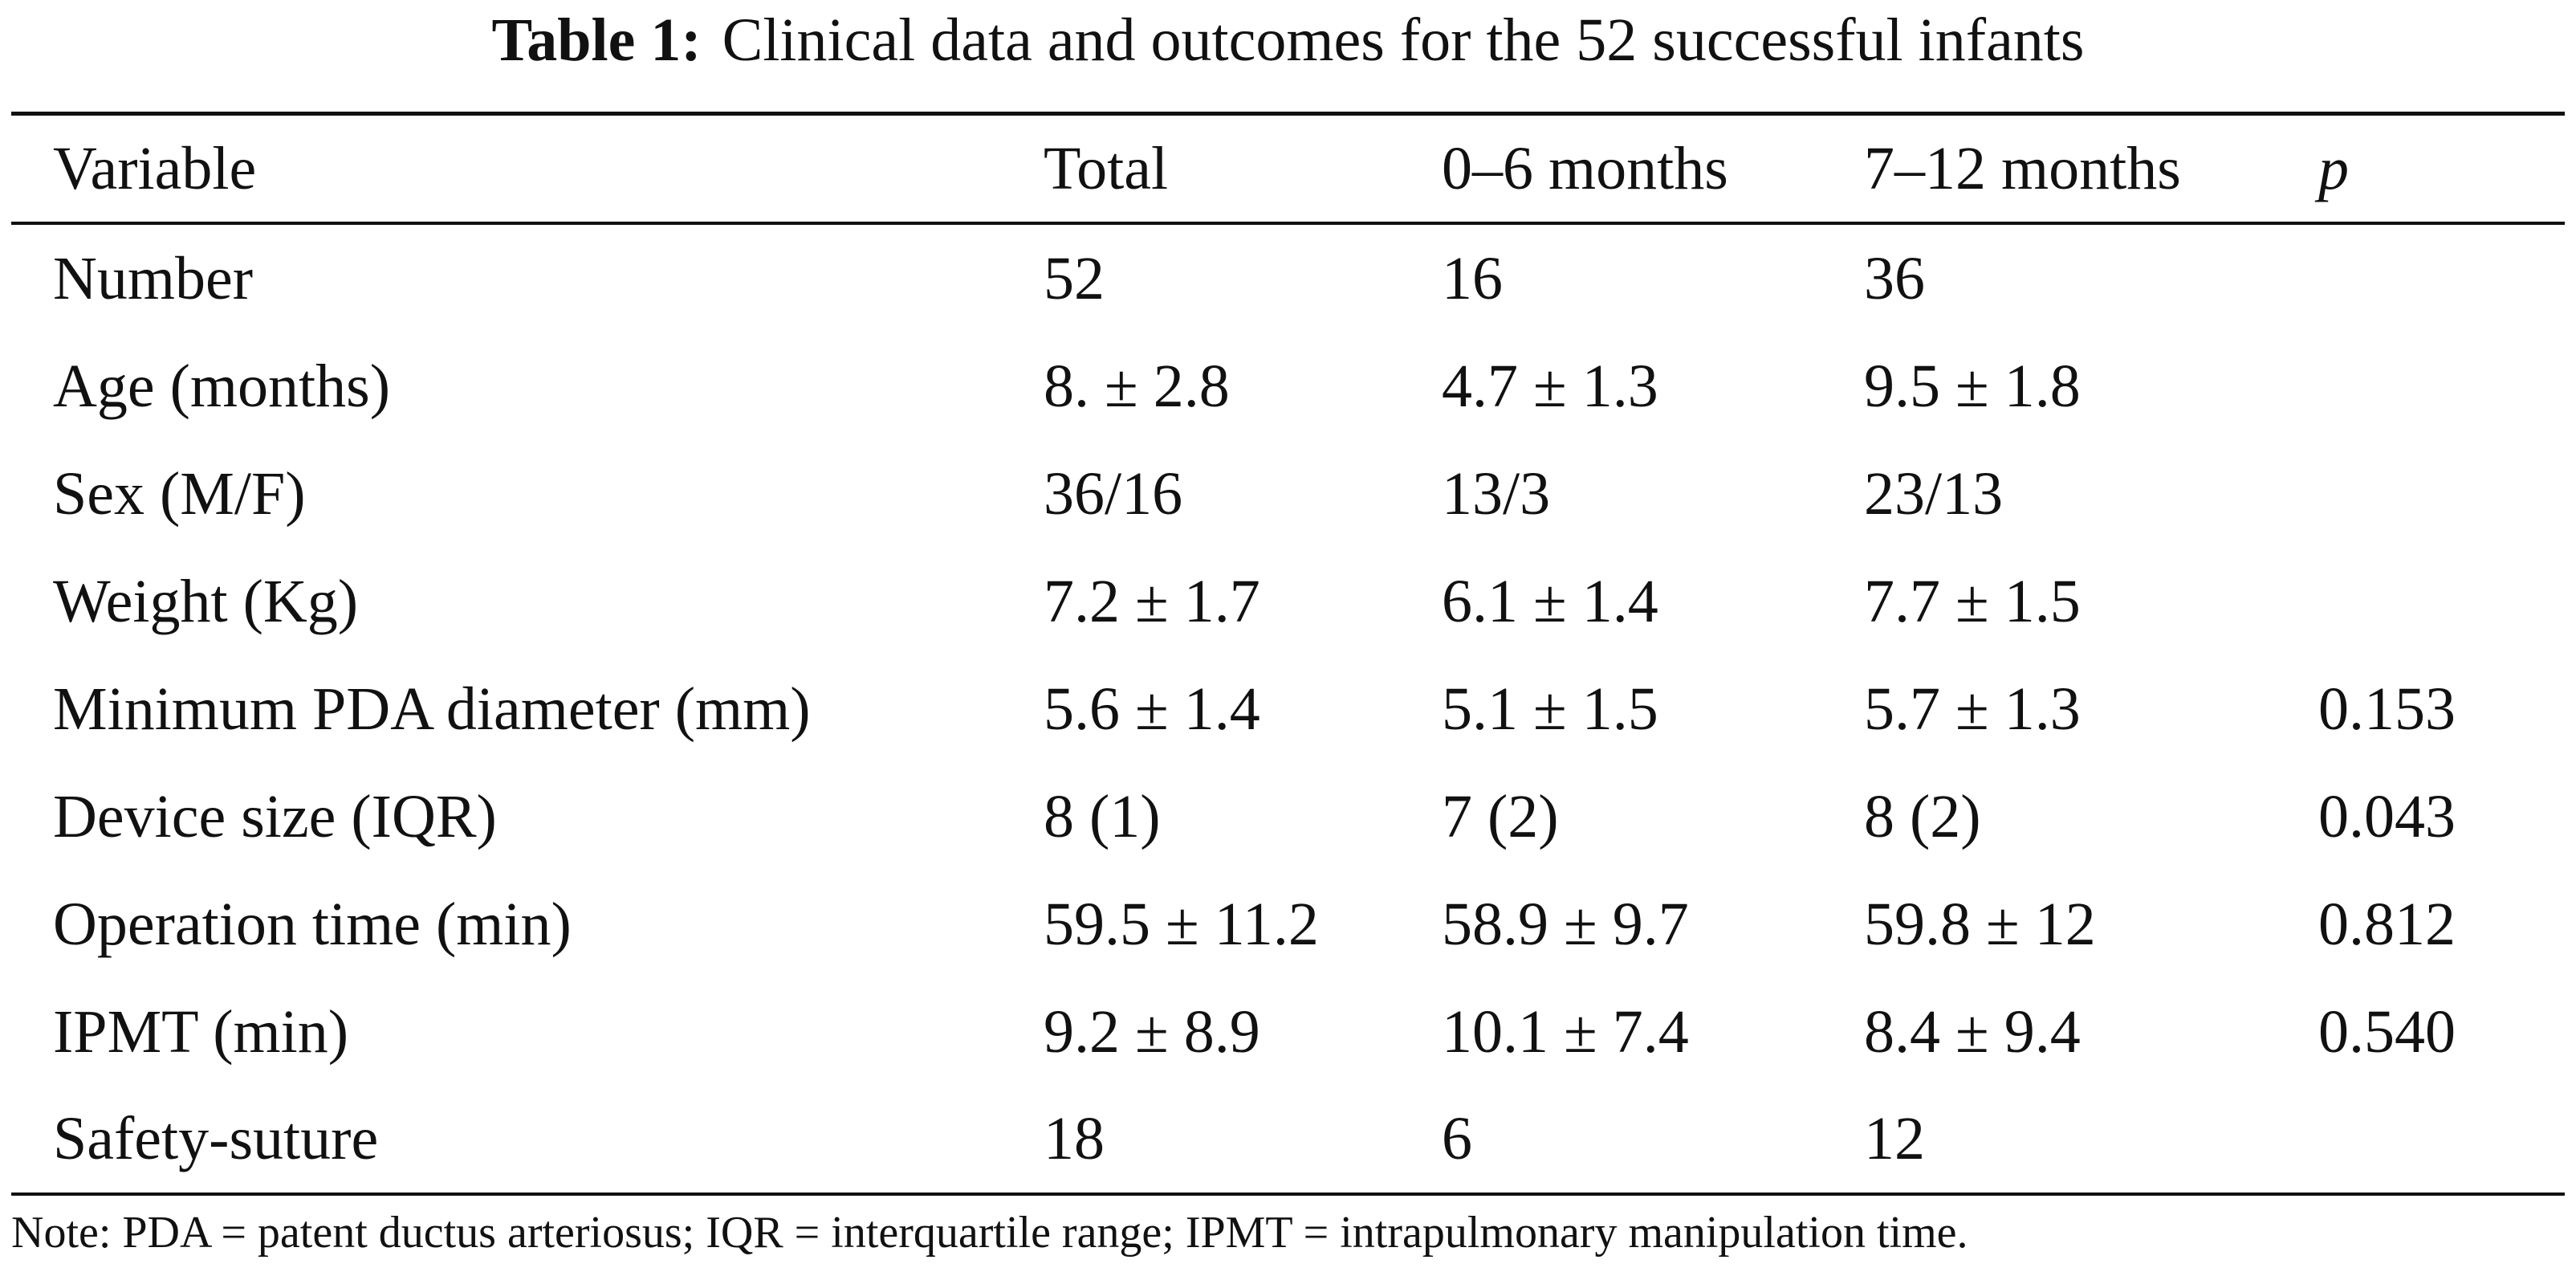 Image resolution: width=2576 pixels, height=1272 pixels. I want to click on row-0-6-months: 10.1 ± 7.4, so click(1565, 1032).